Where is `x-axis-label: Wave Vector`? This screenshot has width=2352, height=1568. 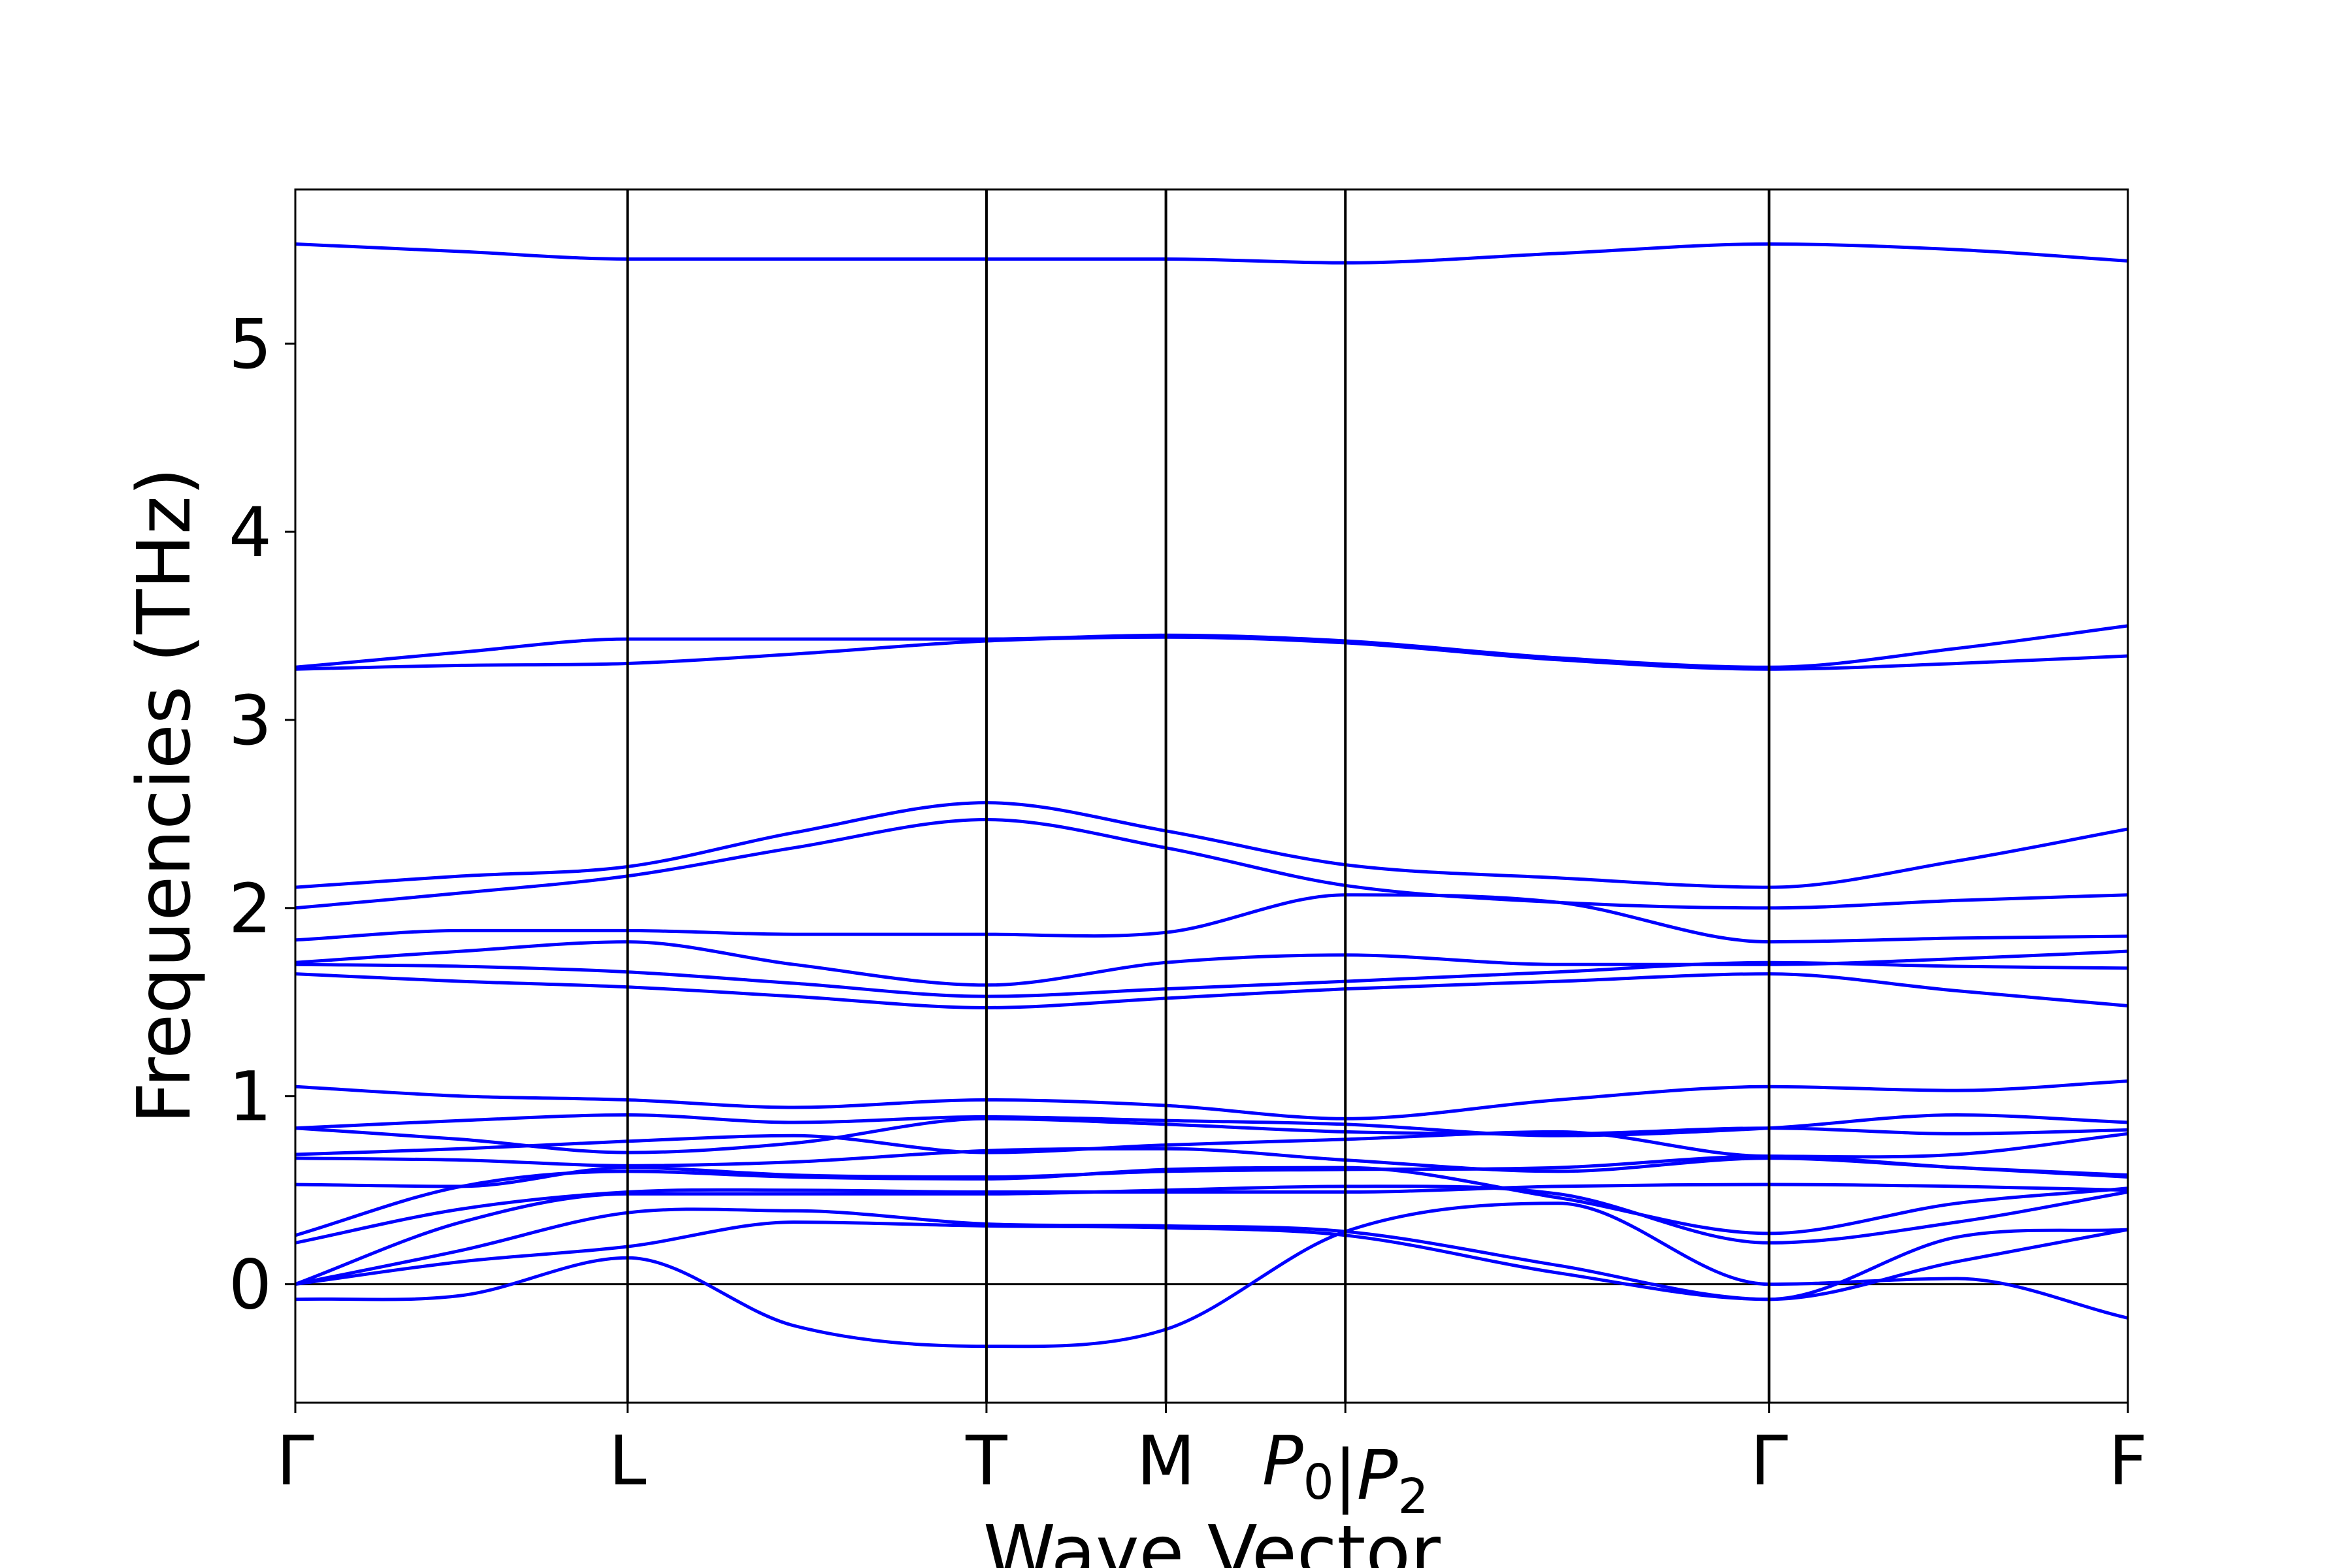
x-axis-label: Wave Vector is located at coordinates (1212, 1539).